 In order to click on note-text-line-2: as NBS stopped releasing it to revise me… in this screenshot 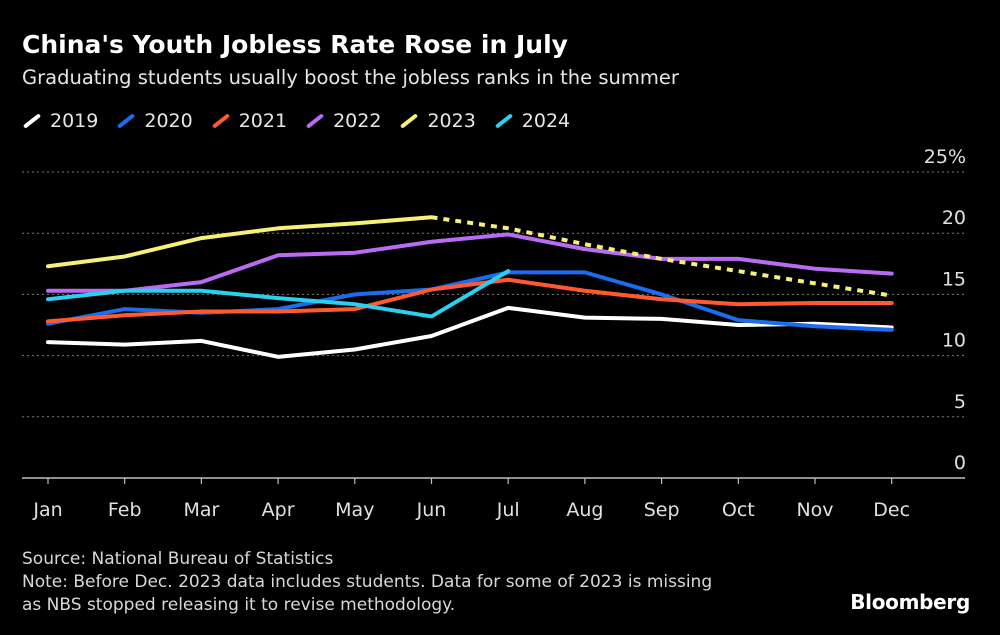, I will do `click(239, 605)`.